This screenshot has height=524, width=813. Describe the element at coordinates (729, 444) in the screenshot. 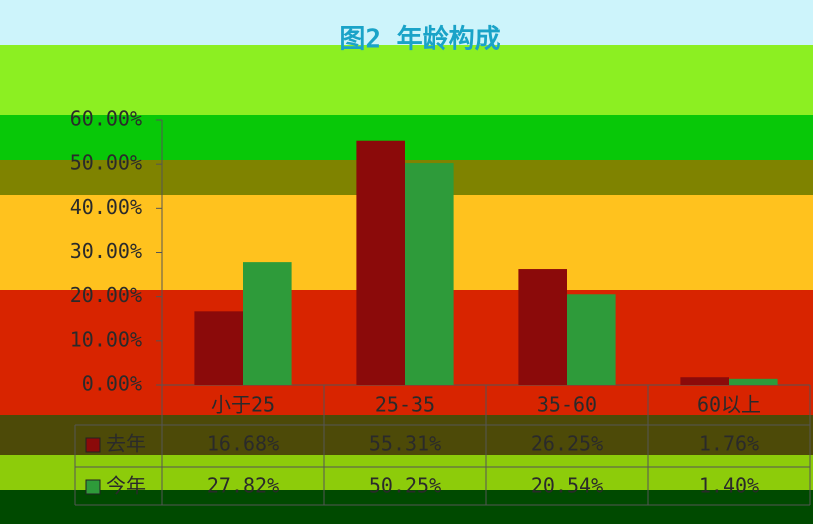

I see `table-cell: 1.76%` at that location.